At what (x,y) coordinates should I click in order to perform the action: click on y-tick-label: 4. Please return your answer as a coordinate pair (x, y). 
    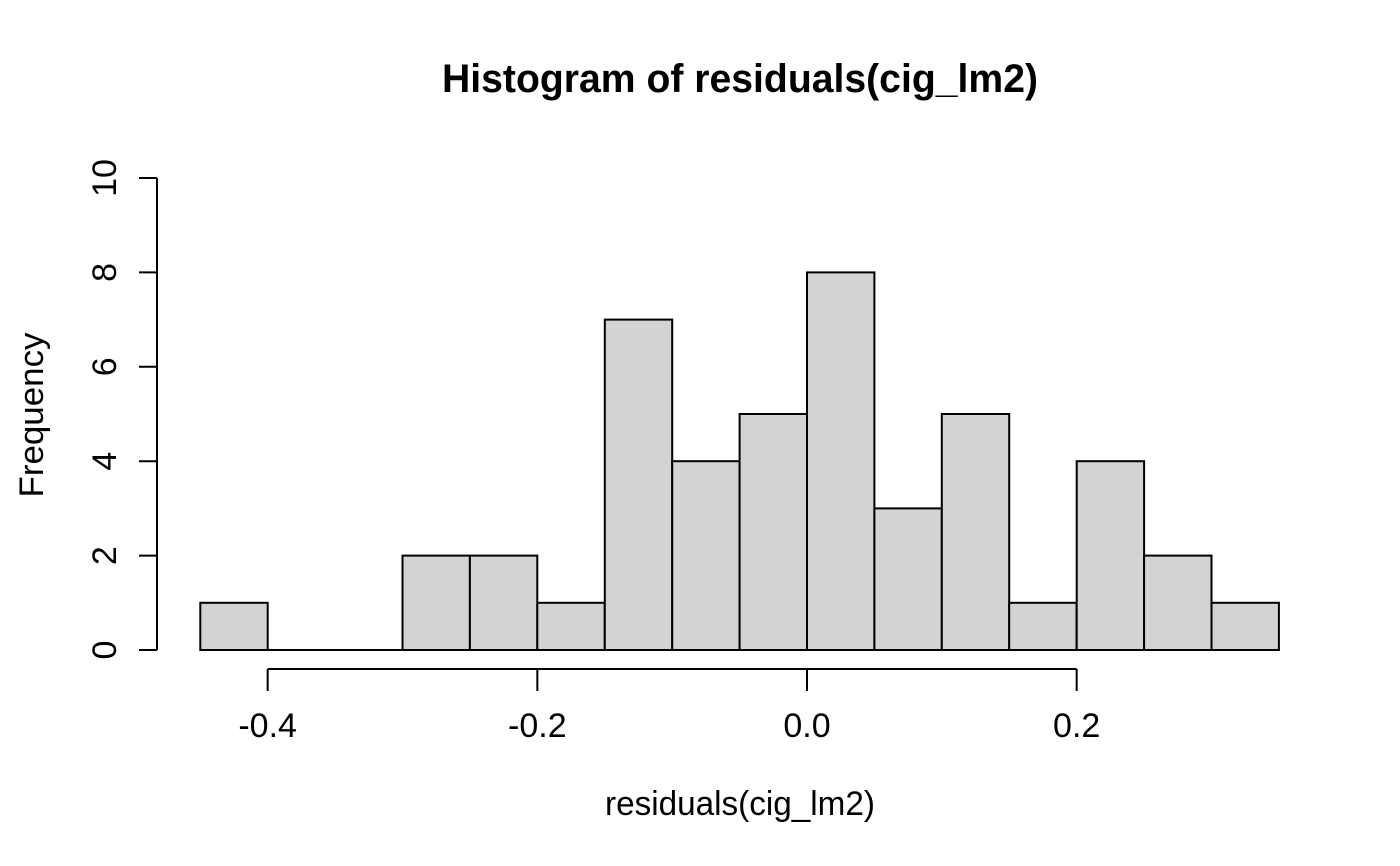
    Looking at the image, I should click on (105, 461).